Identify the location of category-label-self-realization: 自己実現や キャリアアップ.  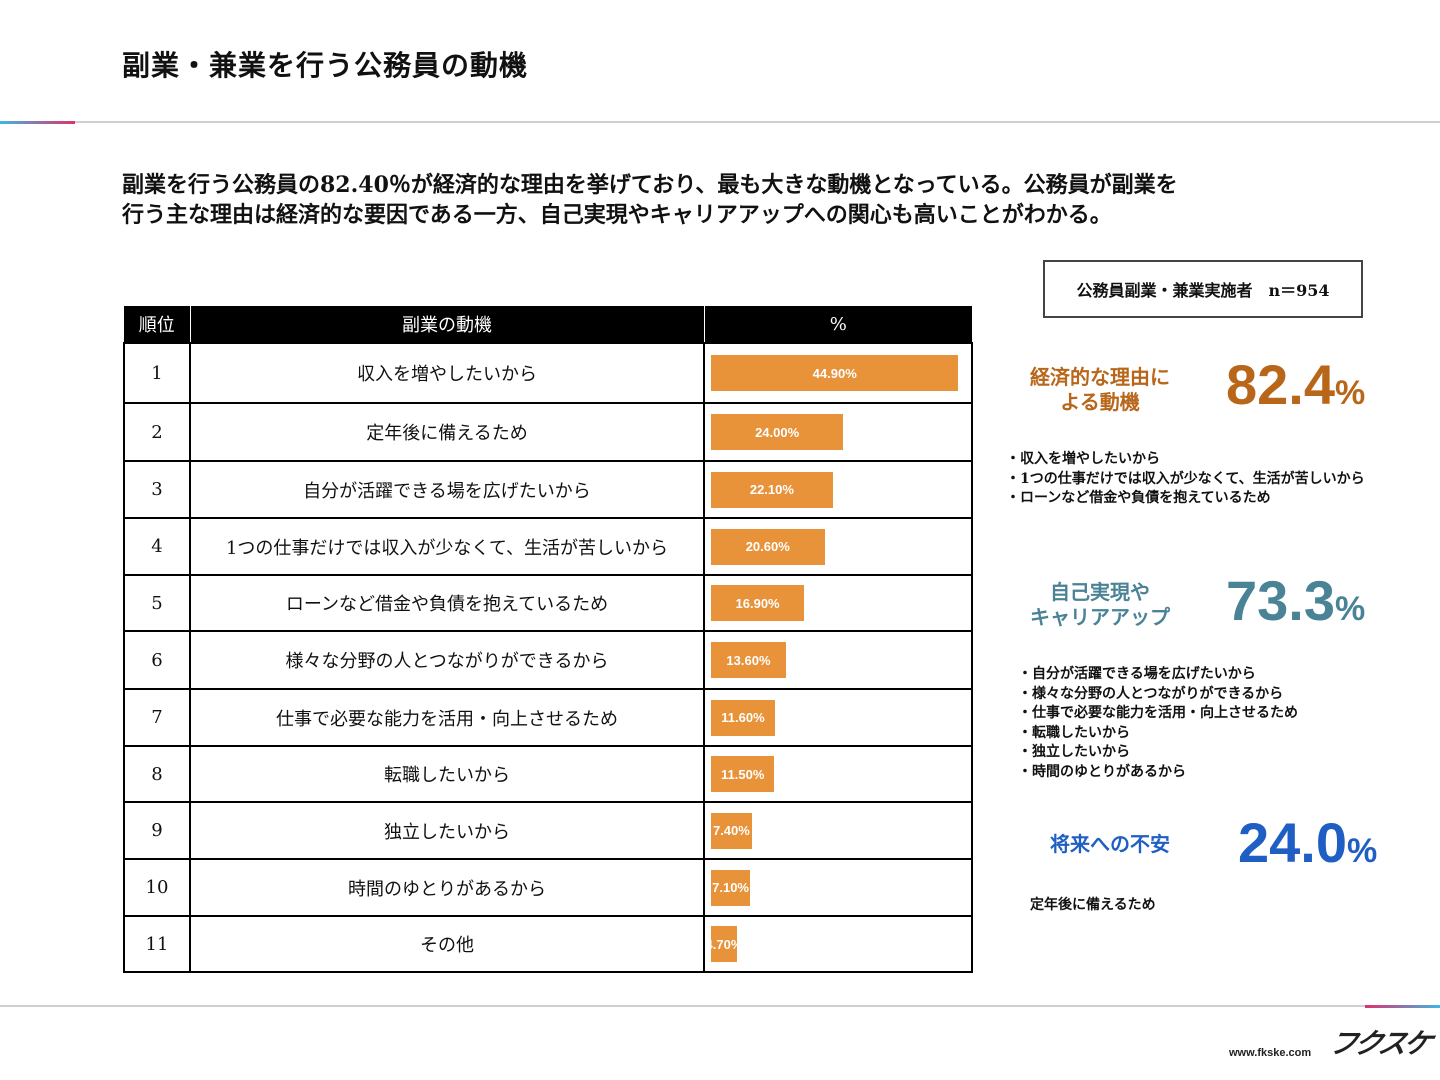
(1100, 605).